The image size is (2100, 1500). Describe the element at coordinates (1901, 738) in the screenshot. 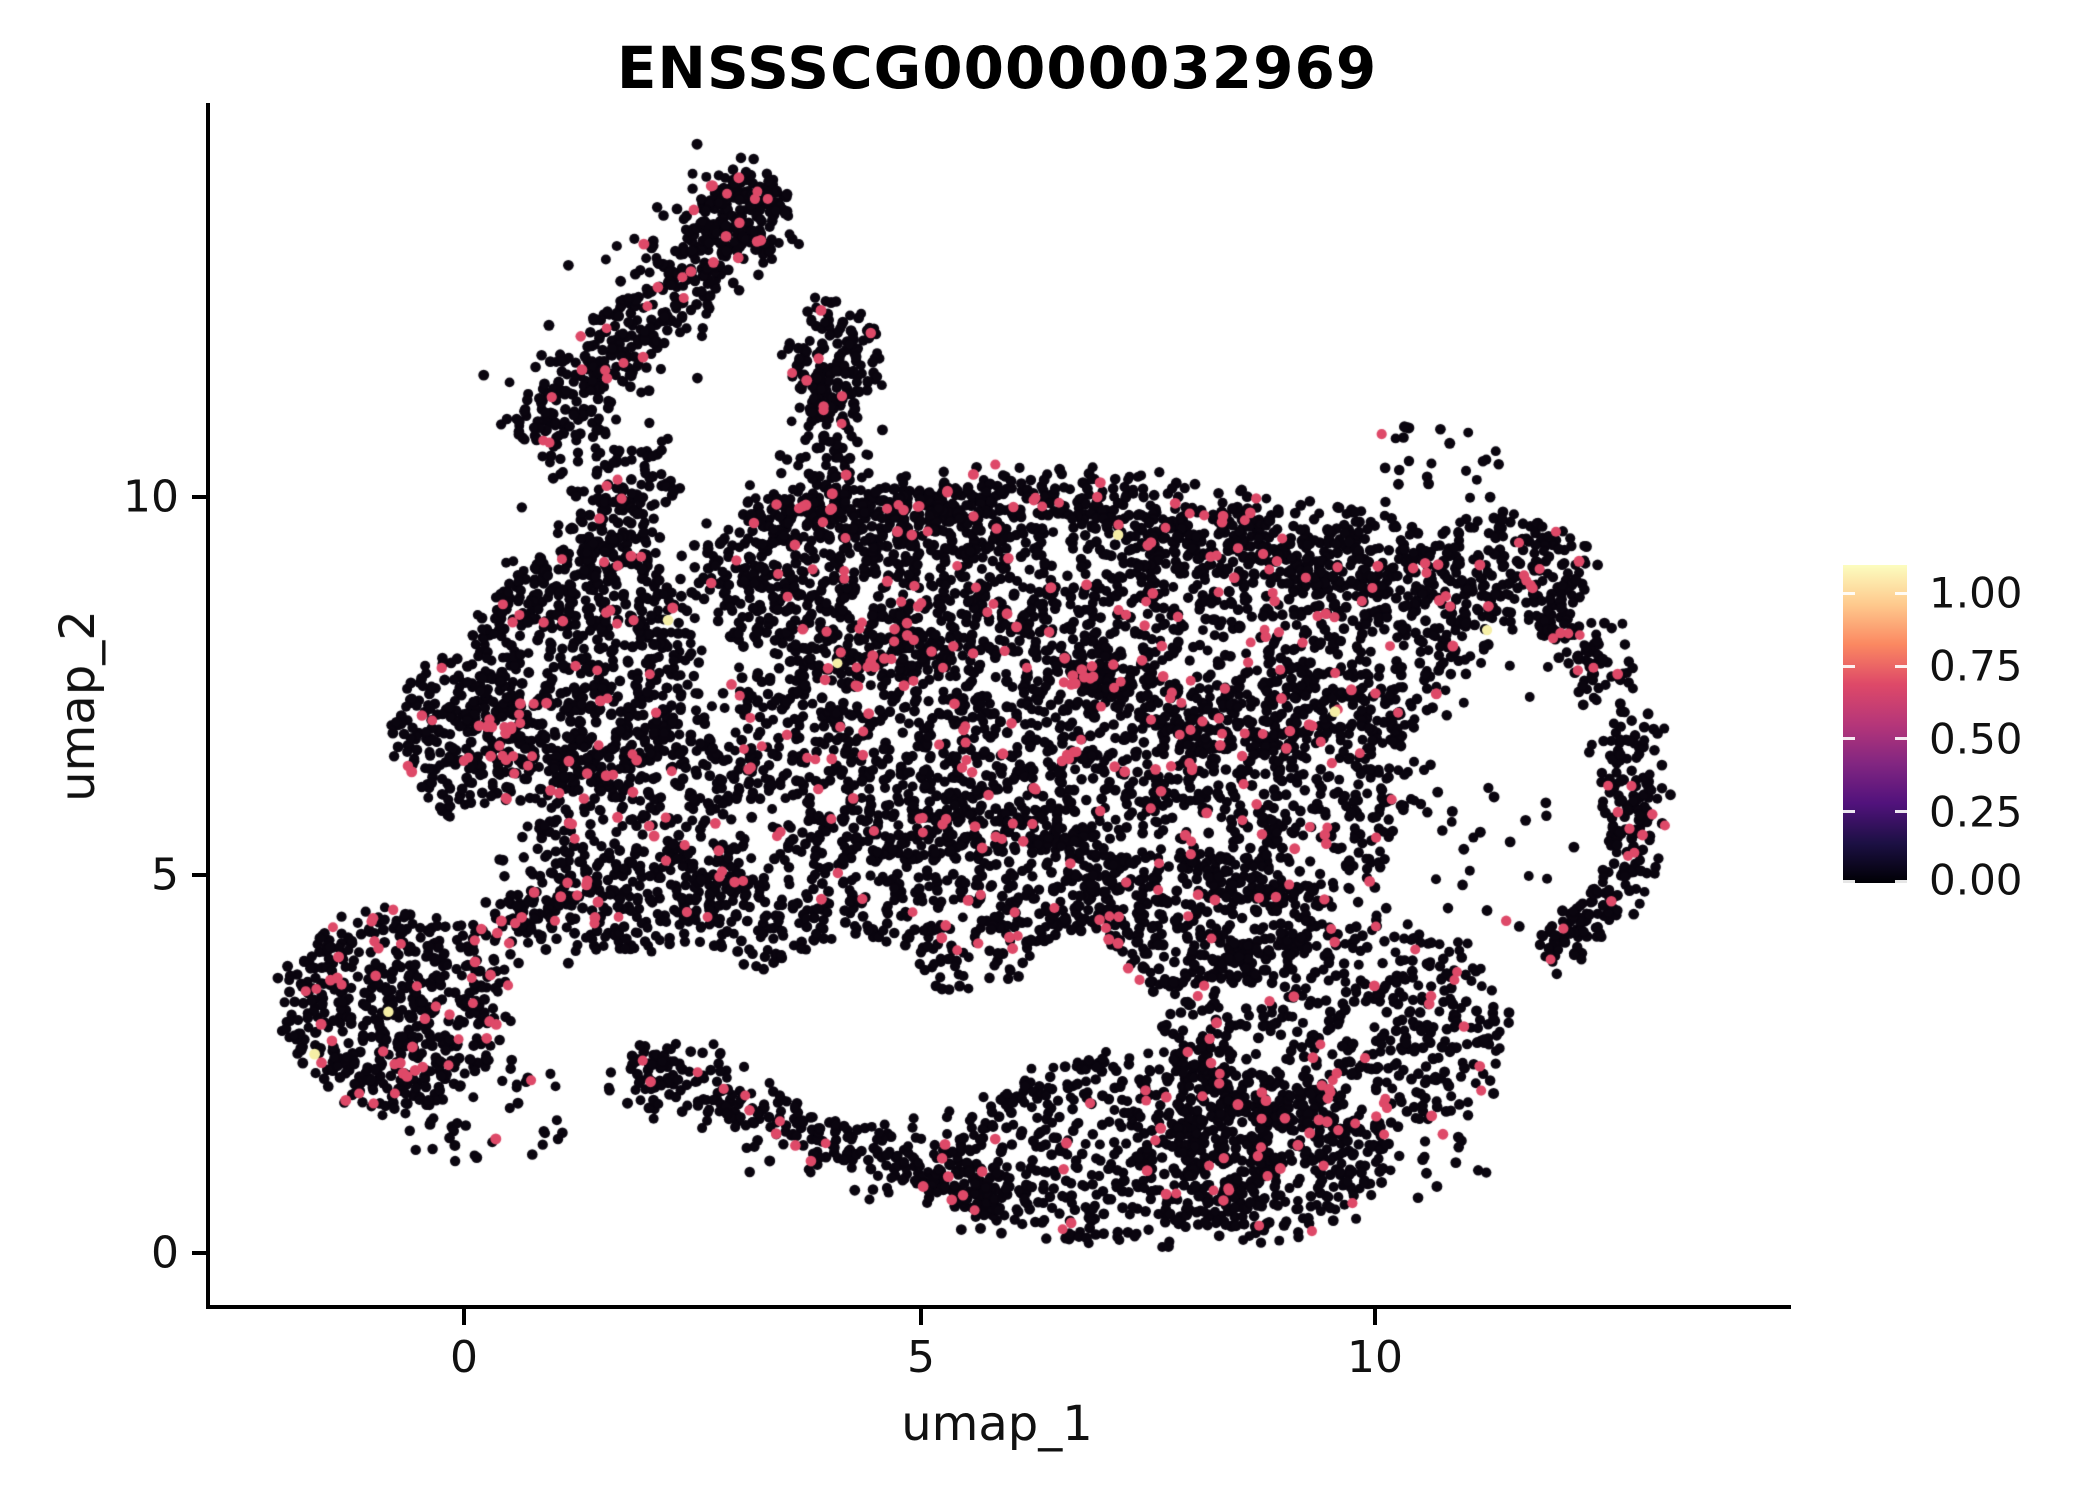

I see `colorbar-tick-0.50-r` at that location.